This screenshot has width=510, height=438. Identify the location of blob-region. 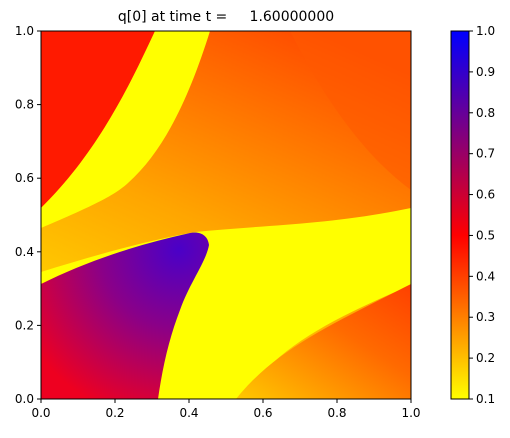
(125, 315).